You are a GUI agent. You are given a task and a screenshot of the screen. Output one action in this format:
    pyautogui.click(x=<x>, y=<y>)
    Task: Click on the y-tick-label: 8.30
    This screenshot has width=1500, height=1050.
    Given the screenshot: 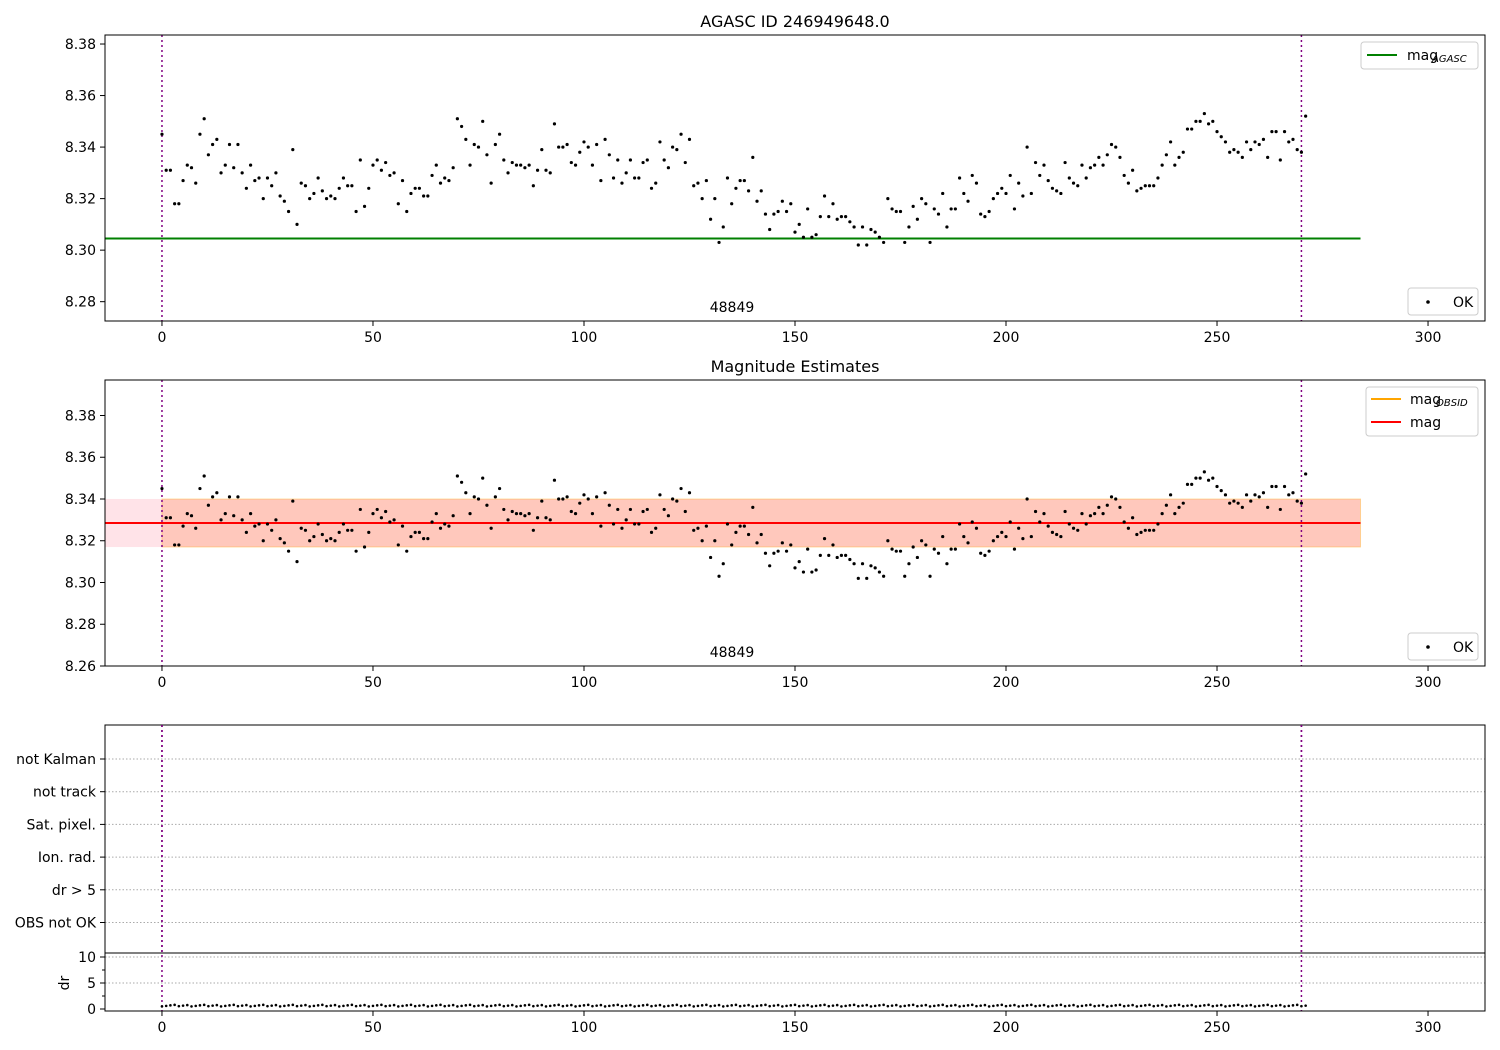 What is the action you would take?
    pyautogui.click(x=80, y=251)
    